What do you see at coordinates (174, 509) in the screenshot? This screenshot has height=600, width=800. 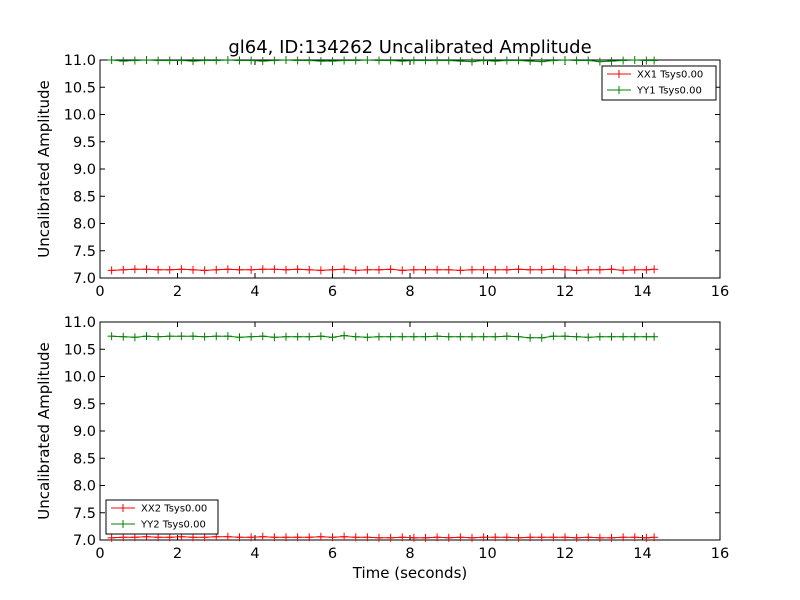 I see `legend-label: XX2 Tsys0.00` at bounding box center [174, 509].